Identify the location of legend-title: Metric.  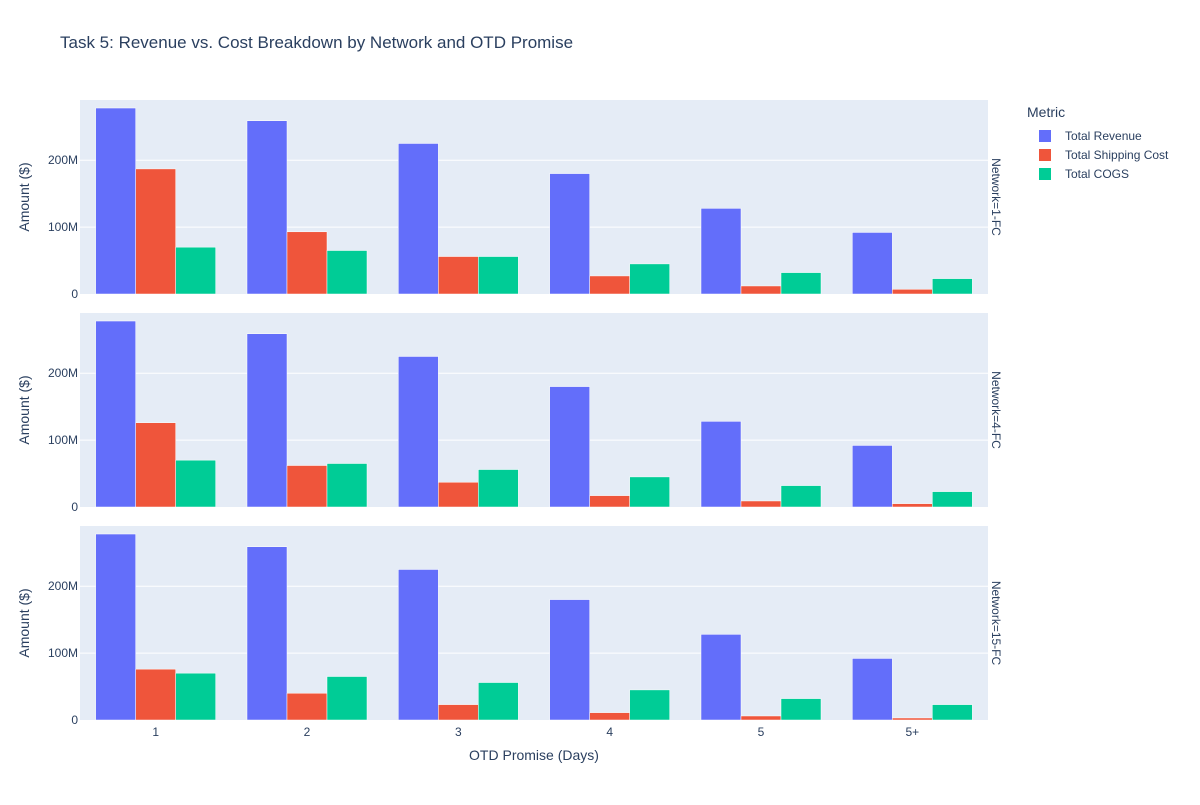
(1046, 112).